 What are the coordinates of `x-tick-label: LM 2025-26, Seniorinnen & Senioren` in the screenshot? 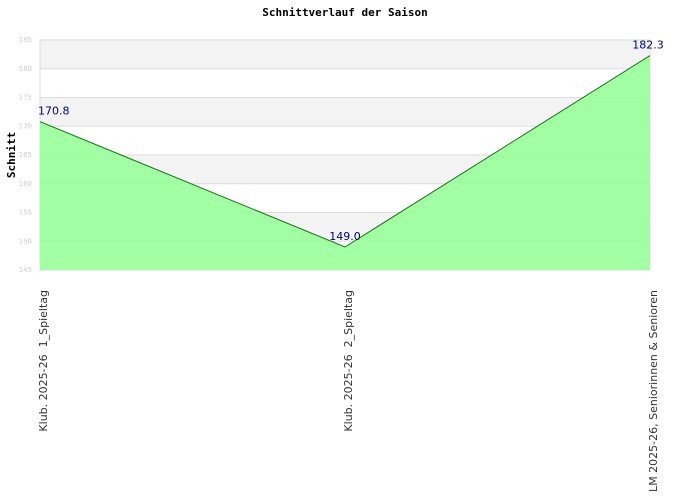 It's located at (653, 391).